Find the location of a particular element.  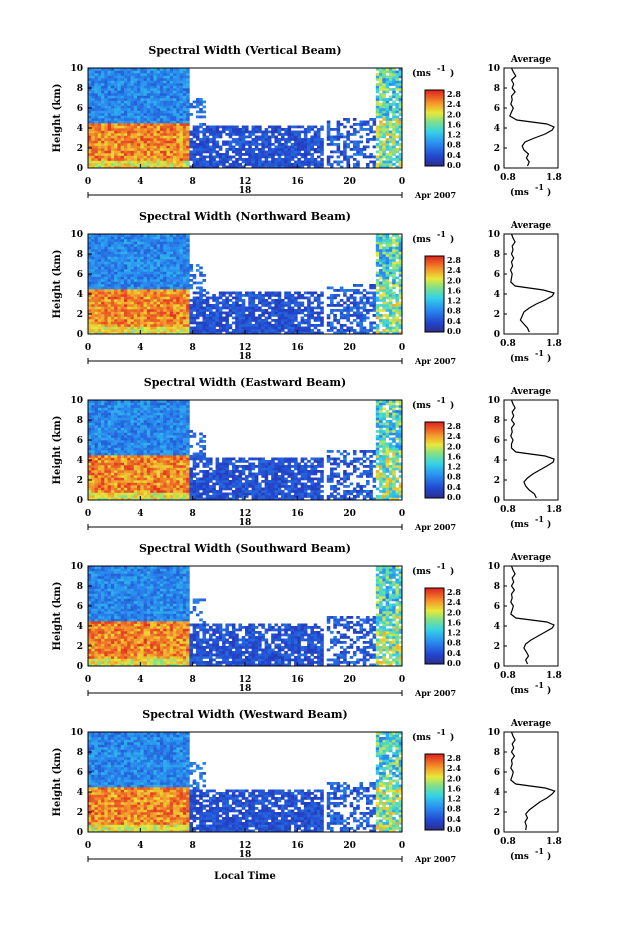

colorbar-tick-label: 2.4 is located at coordinates (454, 270).